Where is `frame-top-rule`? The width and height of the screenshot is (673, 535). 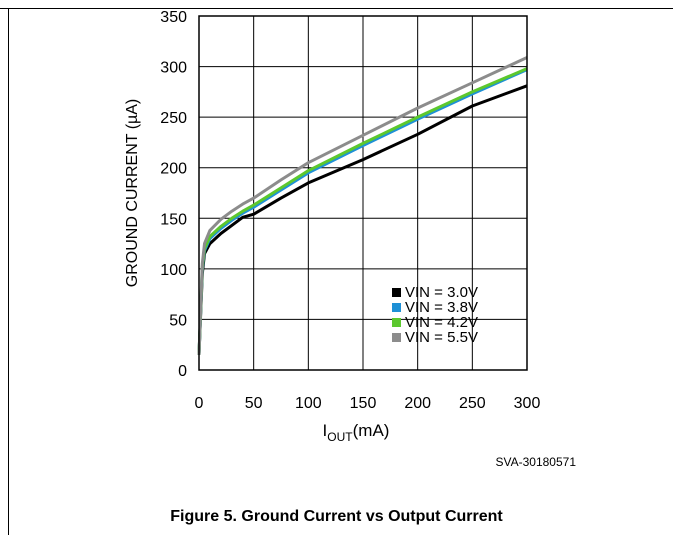 frame-top-rule is located at coordinates (336, 8).